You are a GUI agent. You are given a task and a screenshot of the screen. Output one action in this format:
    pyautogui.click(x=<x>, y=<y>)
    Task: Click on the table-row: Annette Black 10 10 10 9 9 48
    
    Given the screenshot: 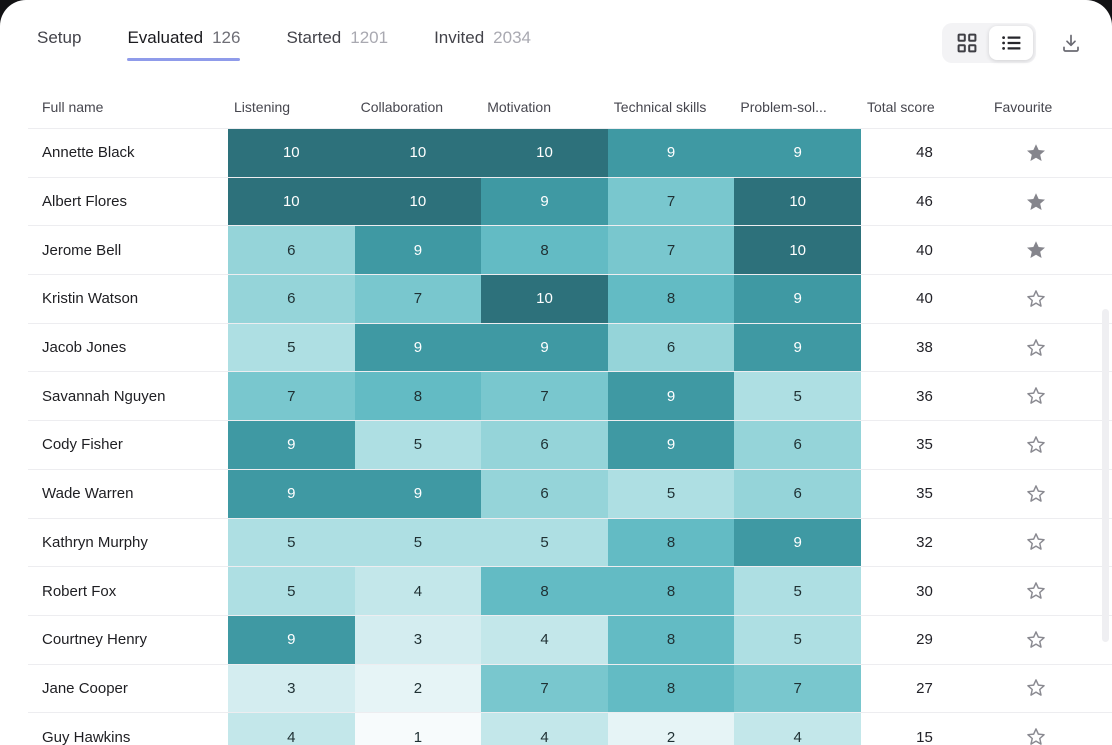 What is the action you would take?
    pyautogui.click(x=570, y=153)
    